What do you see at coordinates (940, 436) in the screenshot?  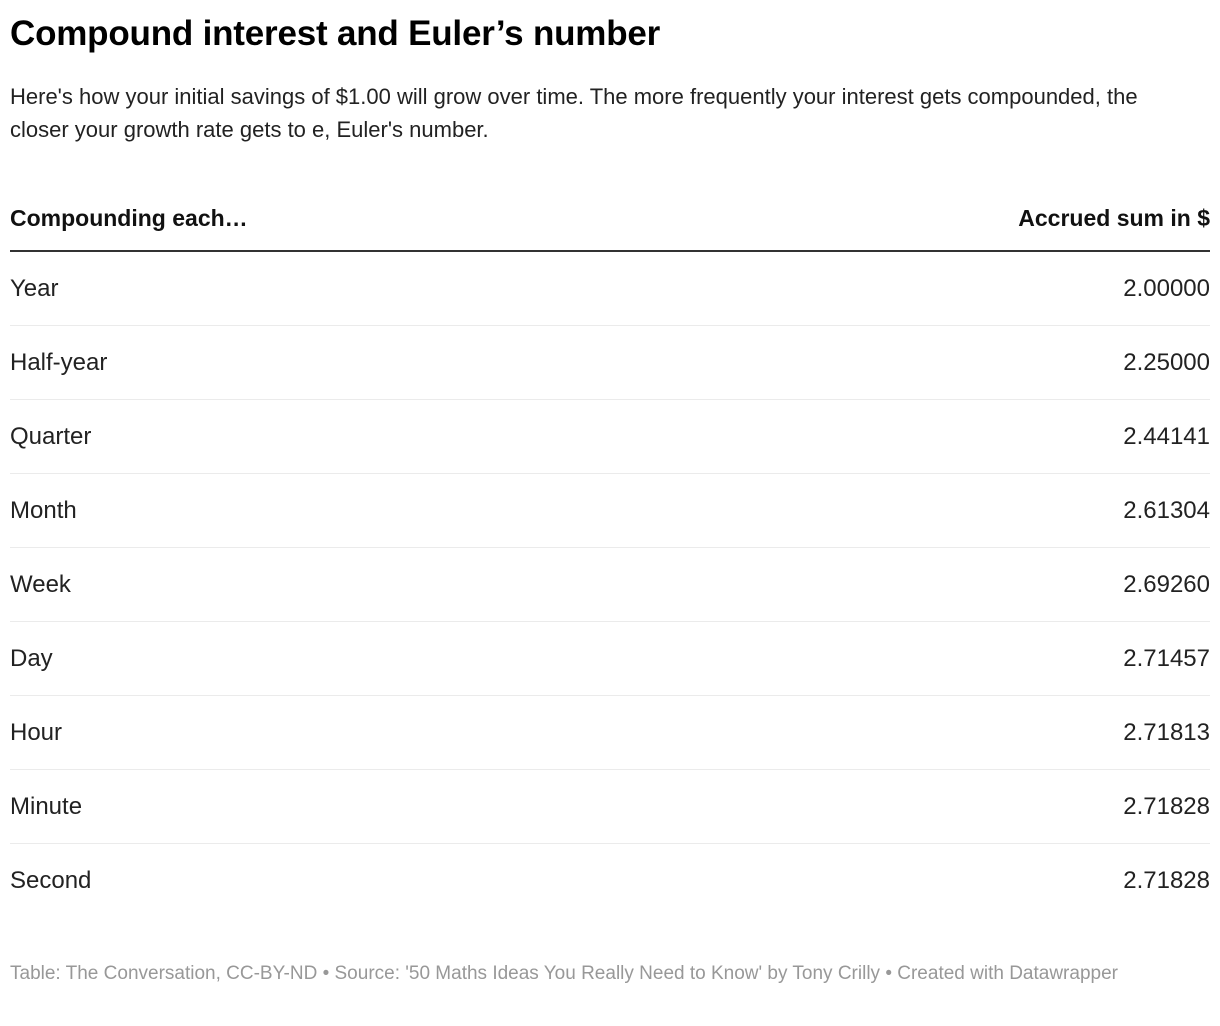 I see `row-value: 2.44141` at bounding box center [940, 436].